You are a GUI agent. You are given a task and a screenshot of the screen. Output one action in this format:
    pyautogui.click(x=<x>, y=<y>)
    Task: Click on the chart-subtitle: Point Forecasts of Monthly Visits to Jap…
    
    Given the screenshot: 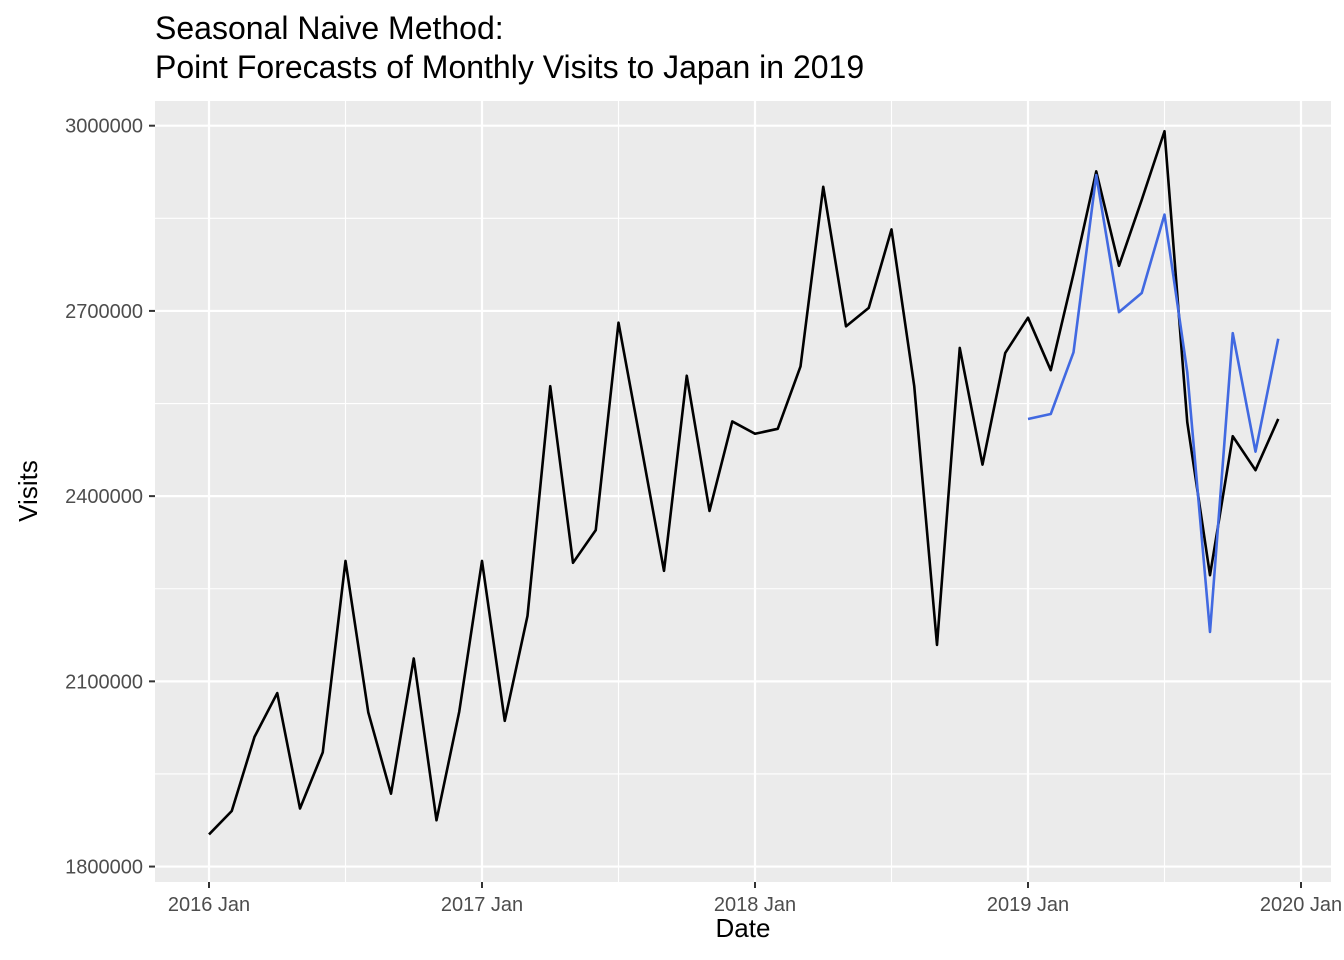 What is the action you would take?
    pyautogui.click(x=509, y=67)
    